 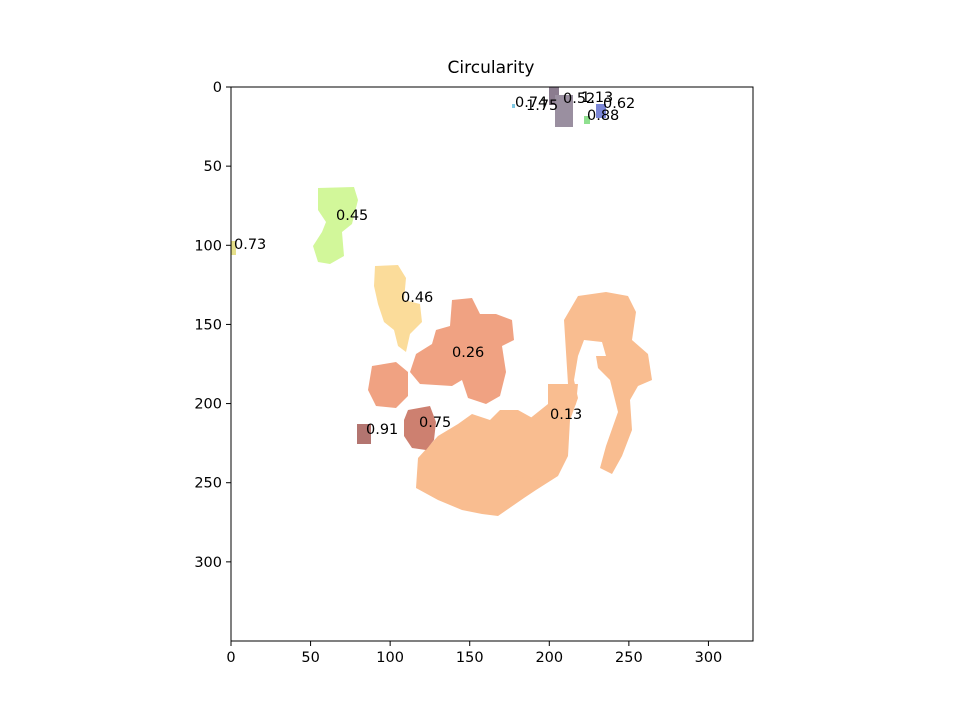 What do you see at coordinates (629, 658) in the screenshot?
I see `x-tick-label: 250` at bounding box center [629, 658].